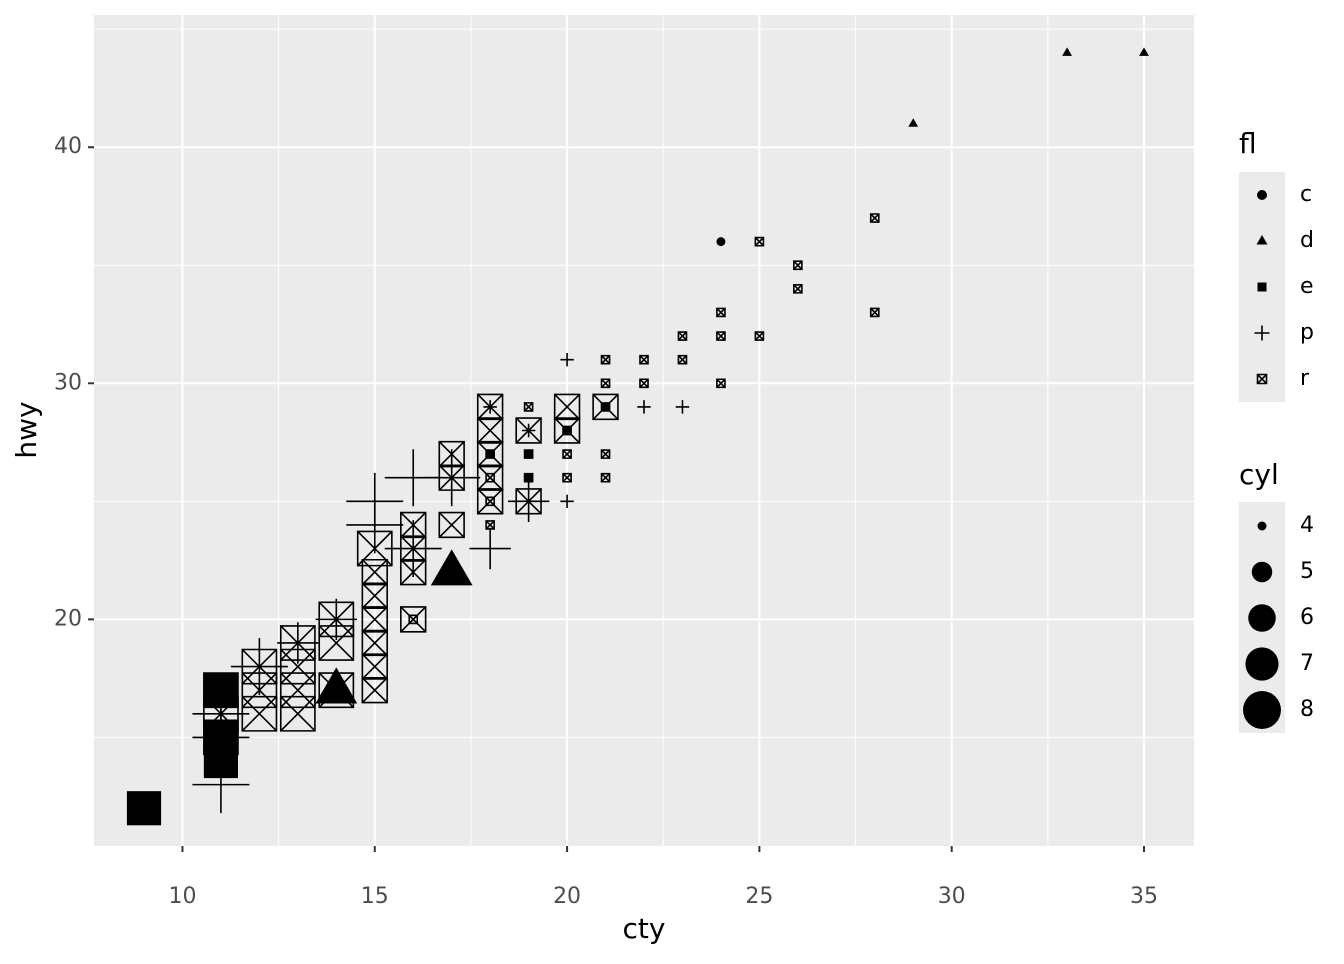  I want to click on legend-label: 4, so click(1307, 525).